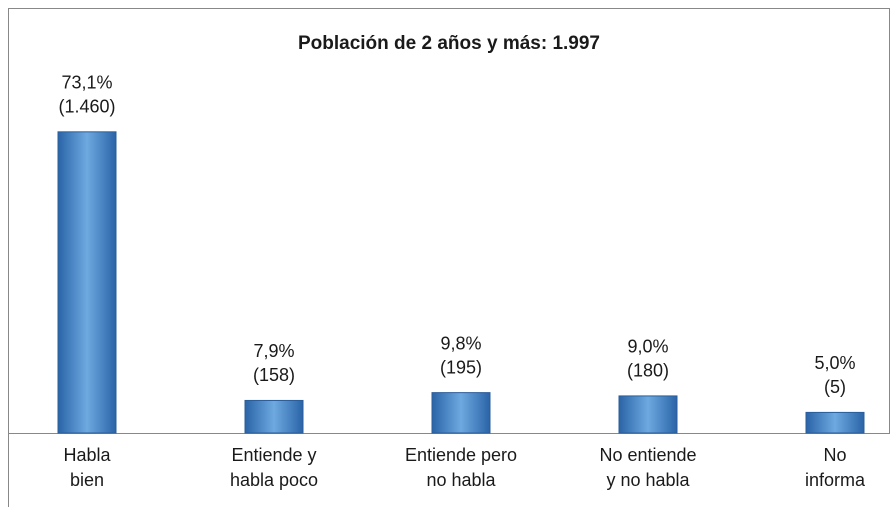 The width and height of the screenshot is (891, 507). I want to click on x-tick-label: Habla bien, so click(87, 467).